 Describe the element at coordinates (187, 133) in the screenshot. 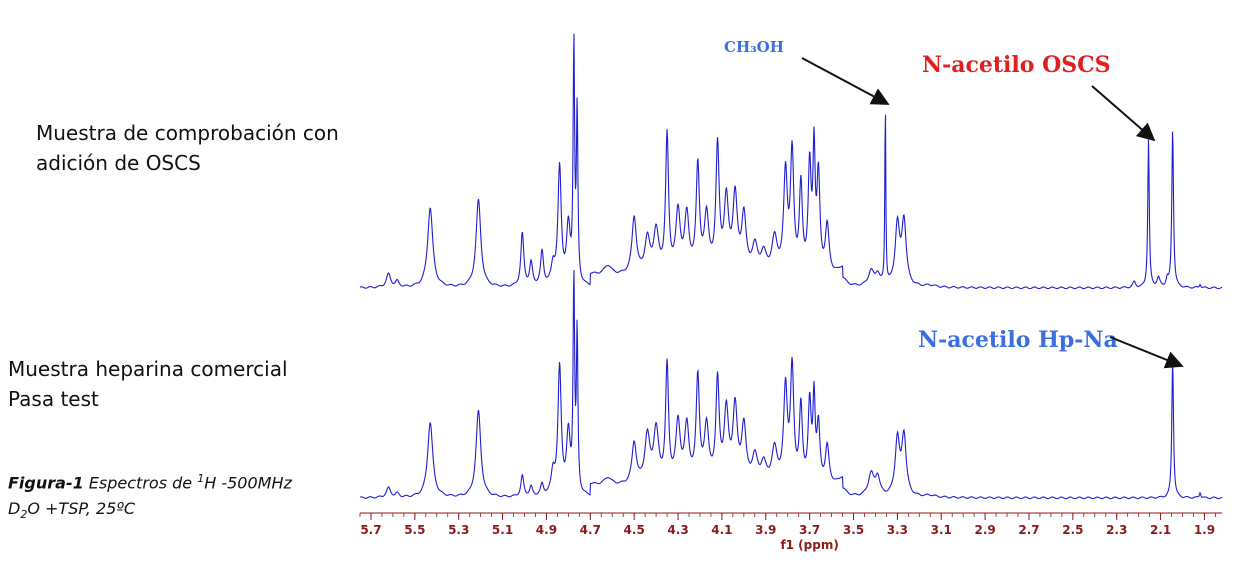

I see `sample-label-top-line1: Muestra de comprobación con` at that location.